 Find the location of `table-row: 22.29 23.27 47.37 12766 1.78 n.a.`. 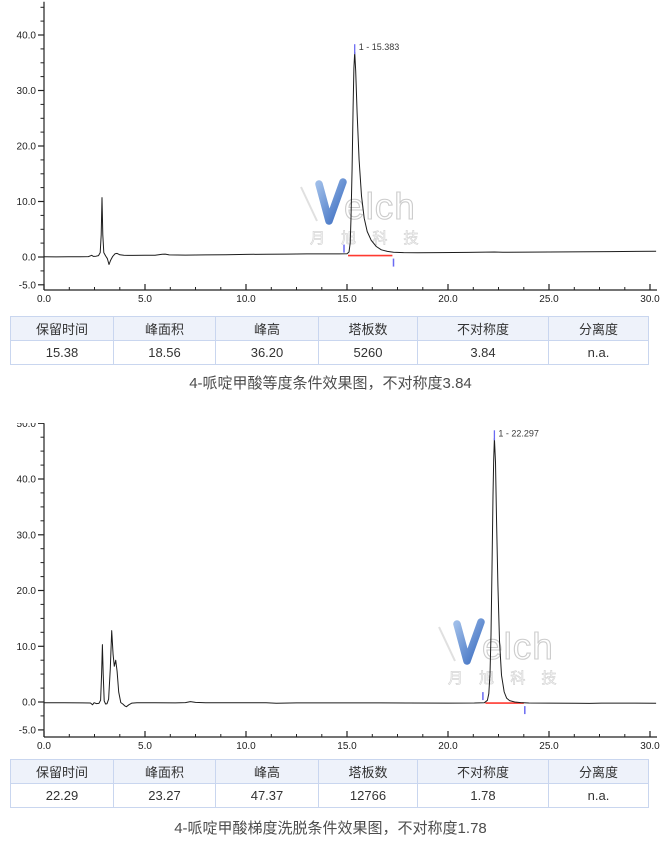

table-row: 22.29 23.27 47.37 12766 1.78 n.a. is located at coordinates (329, 795).